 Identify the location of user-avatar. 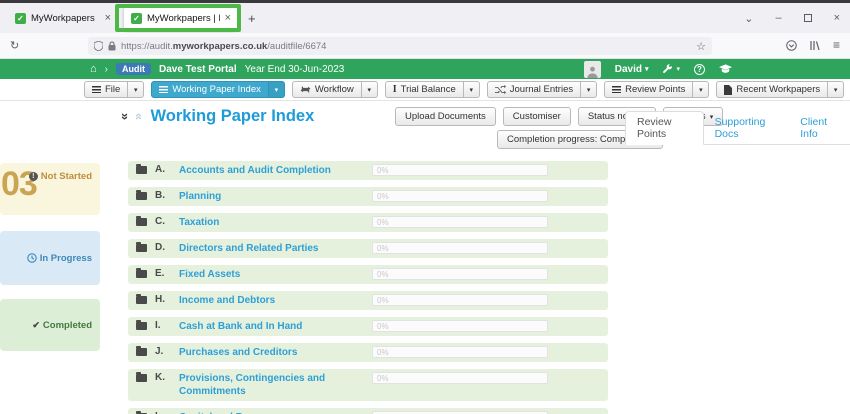
(592, 69).